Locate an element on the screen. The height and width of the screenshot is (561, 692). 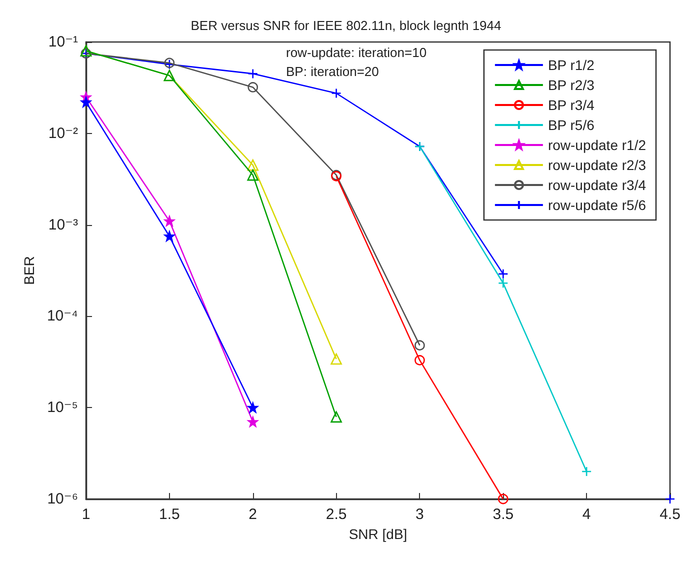
legend-label: BP r2/3 is located at coordinates (571, 85).